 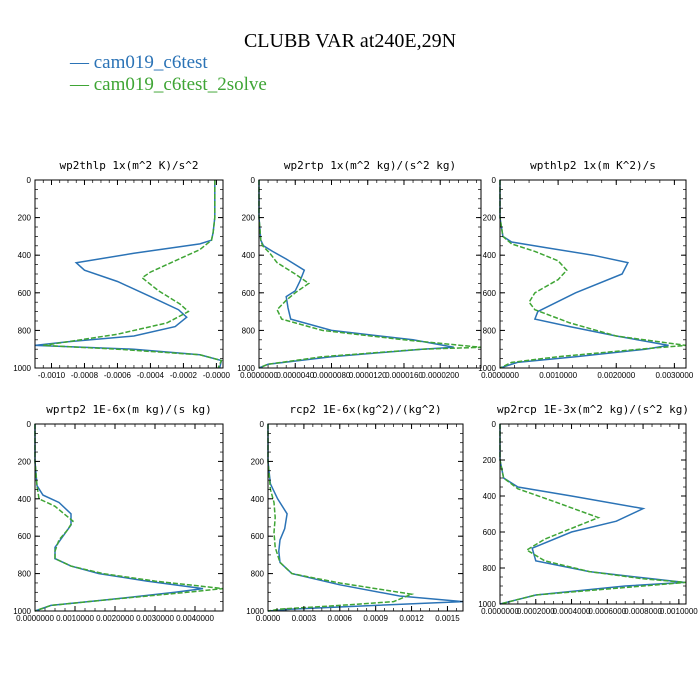 I want to click on x-tick-label: 0.0003, so click(x=304, y=618).